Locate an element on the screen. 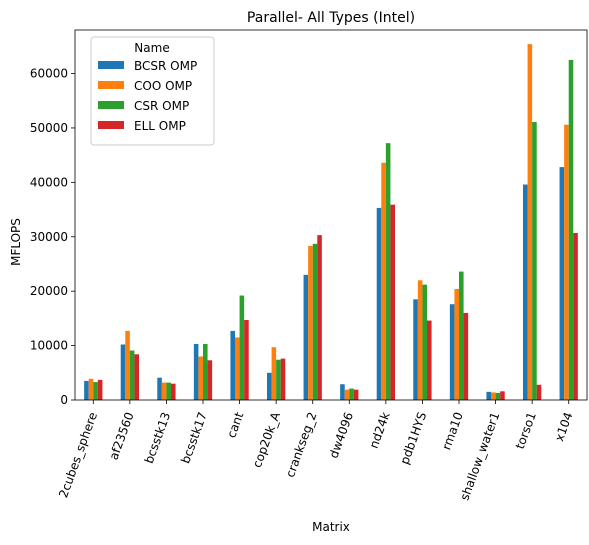 The image size is (589, 545). x-axis-label: Matrix is located at coordinates (331, 527).